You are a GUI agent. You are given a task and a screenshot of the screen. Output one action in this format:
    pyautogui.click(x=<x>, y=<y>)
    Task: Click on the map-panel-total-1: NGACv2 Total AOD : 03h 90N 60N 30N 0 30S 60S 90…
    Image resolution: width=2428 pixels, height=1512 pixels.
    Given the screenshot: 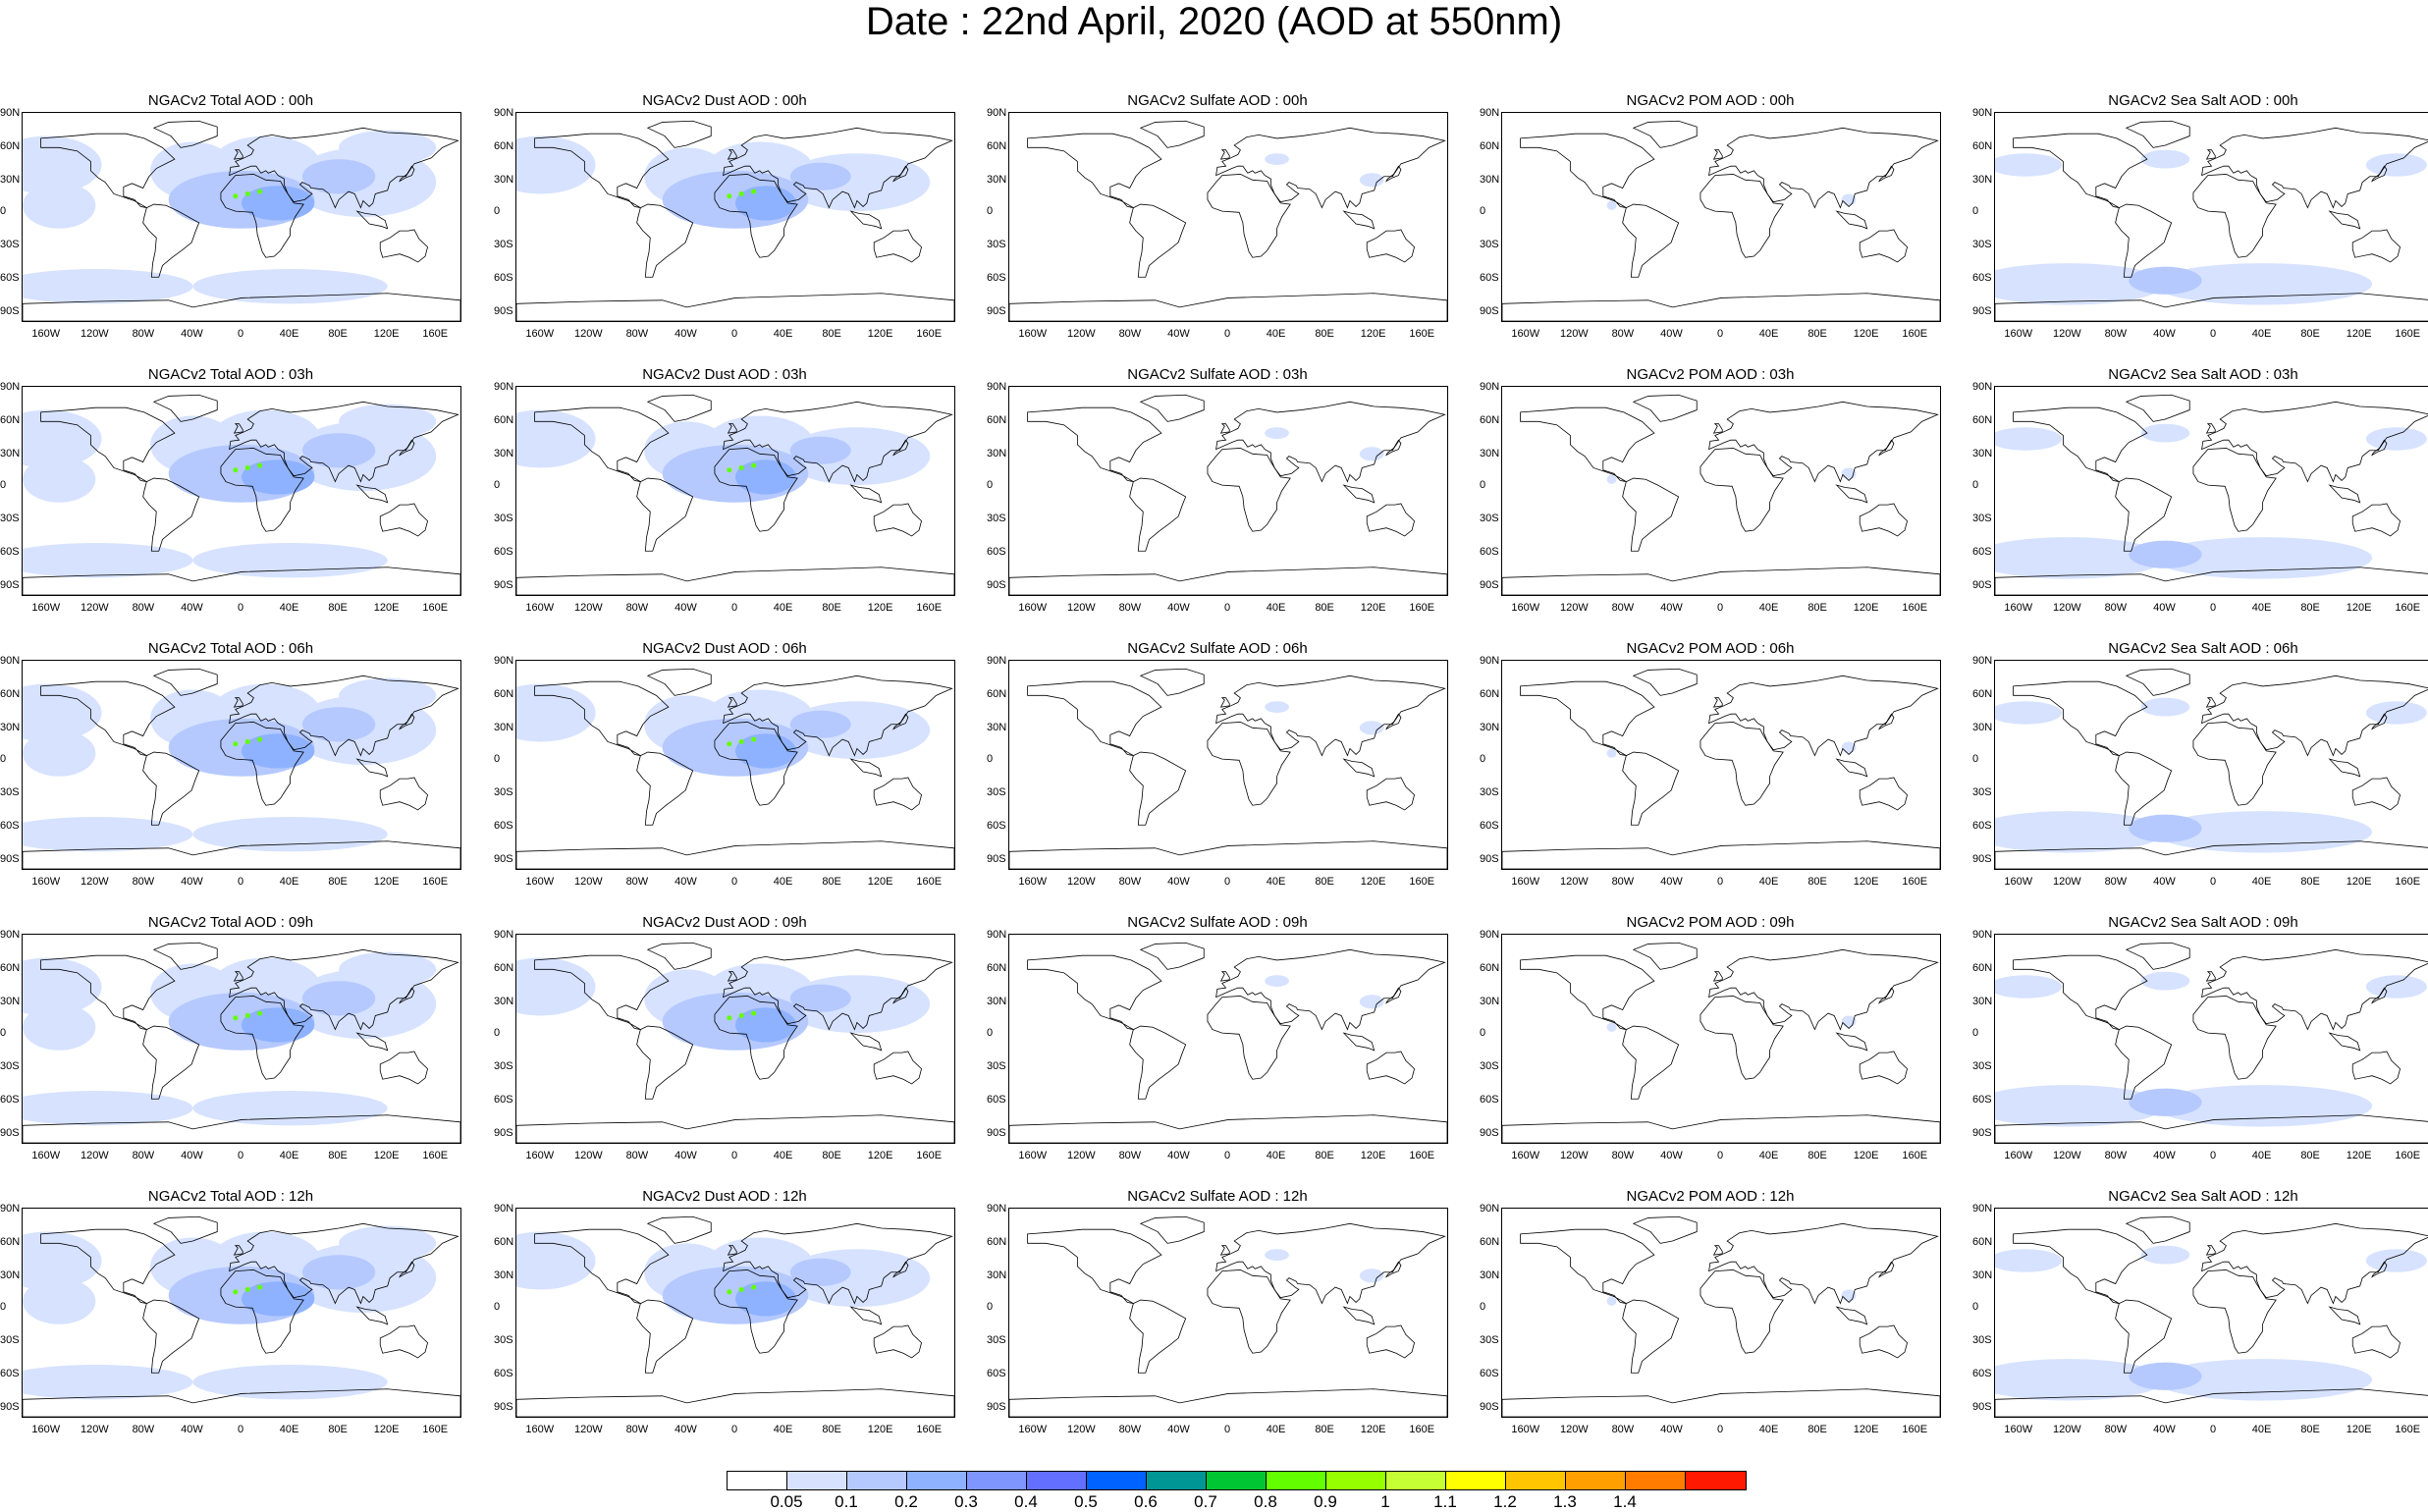 What is the action you would take?
    pyautogui.click(x=231, y=493)
    